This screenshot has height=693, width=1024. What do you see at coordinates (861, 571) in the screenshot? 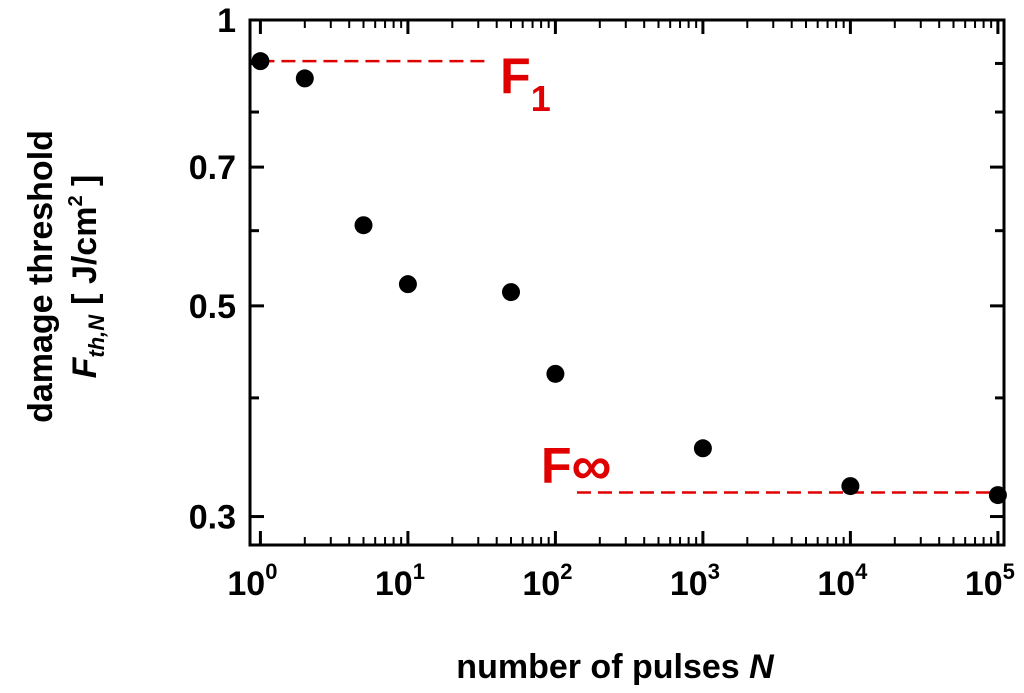
I see `x-tick-exponent: 4` at bounding box center [861, 571].